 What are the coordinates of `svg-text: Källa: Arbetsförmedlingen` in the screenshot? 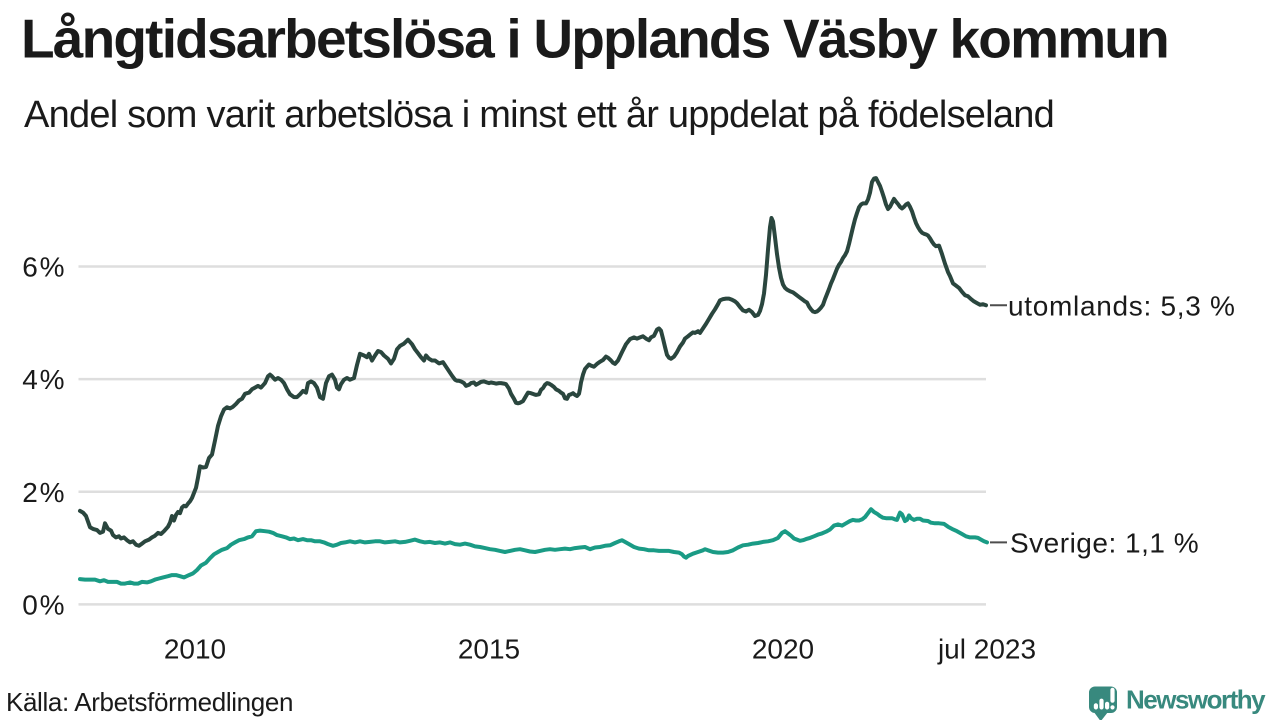 It's located at (149, 702).